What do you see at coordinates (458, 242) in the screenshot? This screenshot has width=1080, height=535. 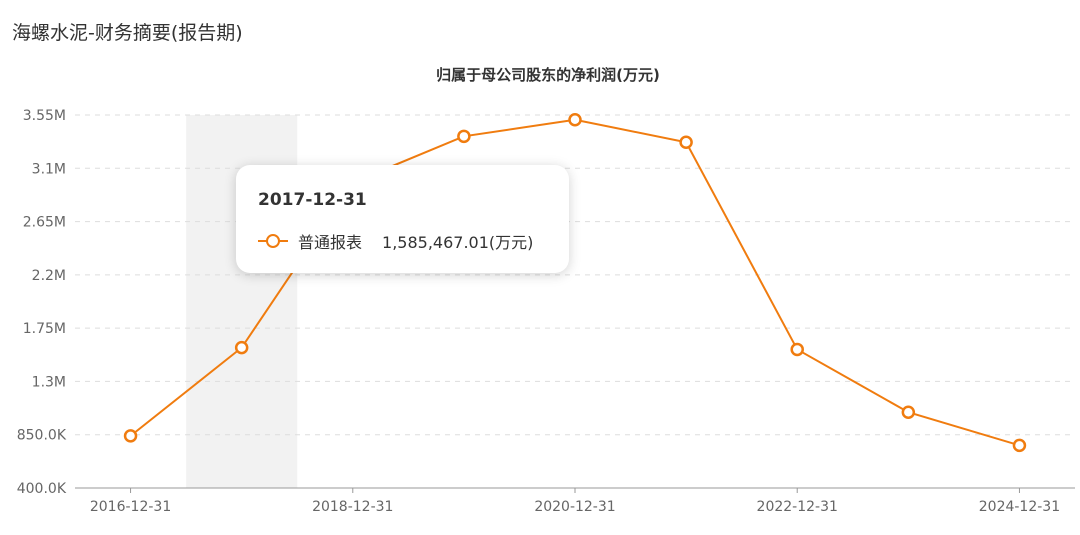 I see `tooltip-value: 1,585,467.01(万元)` at bounding box center [458, 242].